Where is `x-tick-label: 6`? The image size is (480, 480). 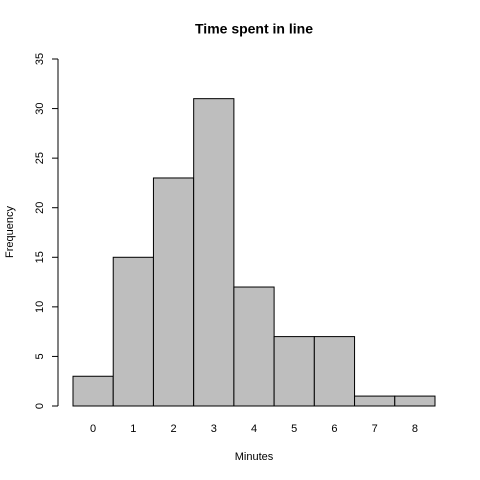 x-tick-label: 6 is located at coordinates (334, 429).